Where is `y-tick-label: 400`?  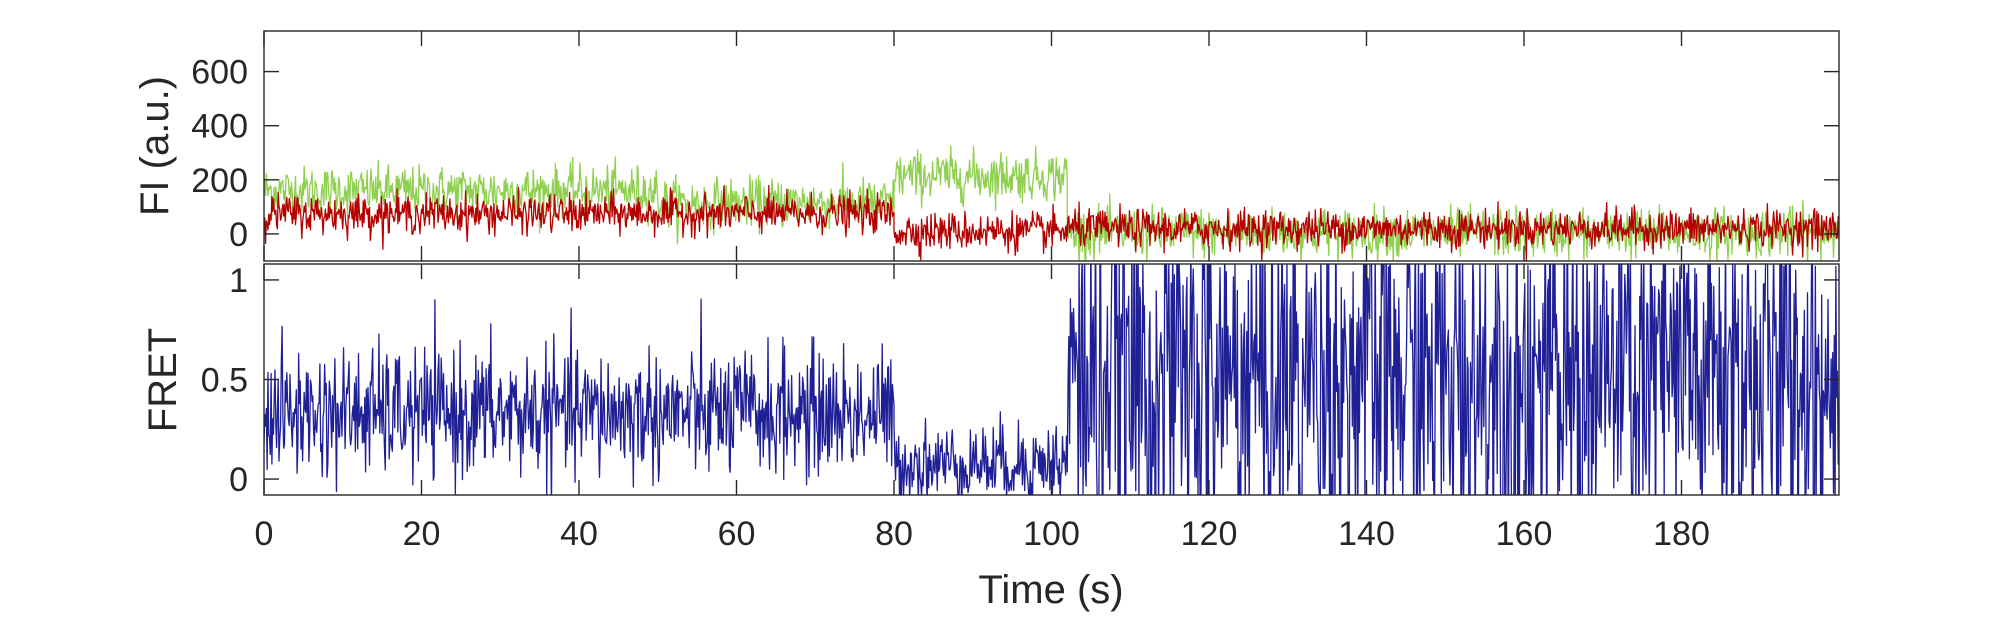 y-tick-label: 400 is located at coordinates (219, 127).